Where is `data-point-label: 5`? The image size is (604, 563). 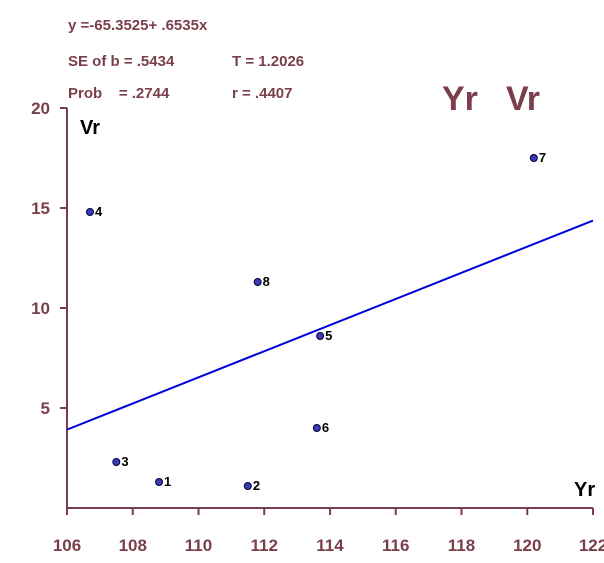 data-point-label: 5 is located at coordinates (328, 335).